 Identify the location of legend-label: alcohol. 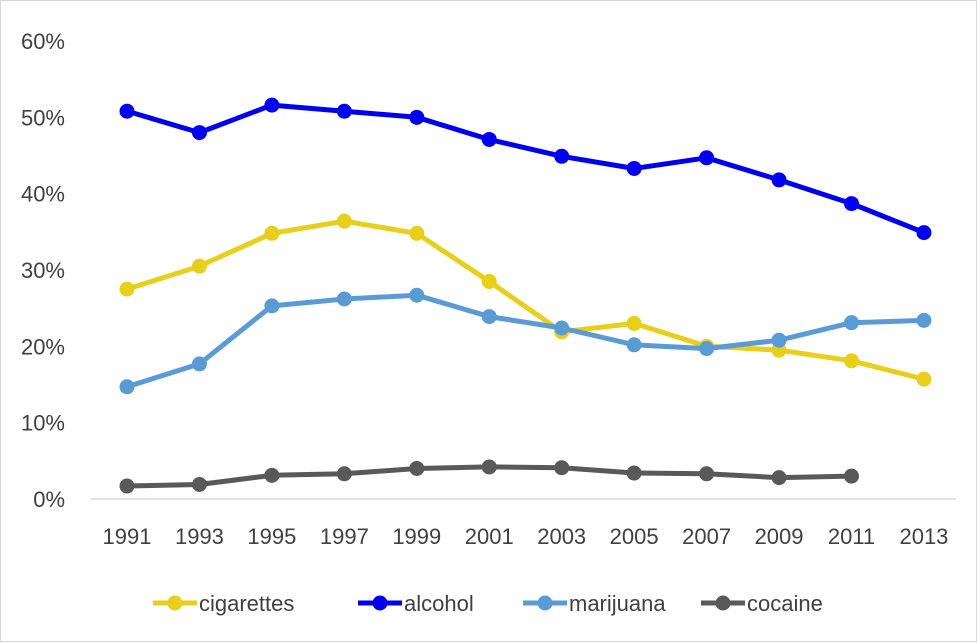
(439, 603).